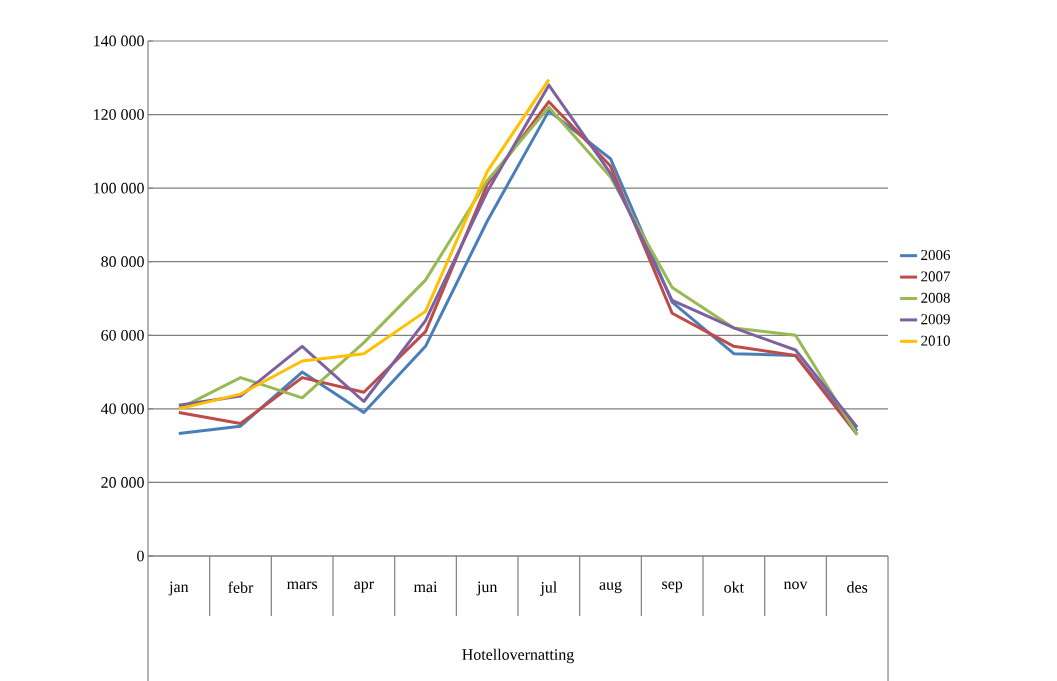  I want to click on y-tick-label: 60 000, so click(122, 335).